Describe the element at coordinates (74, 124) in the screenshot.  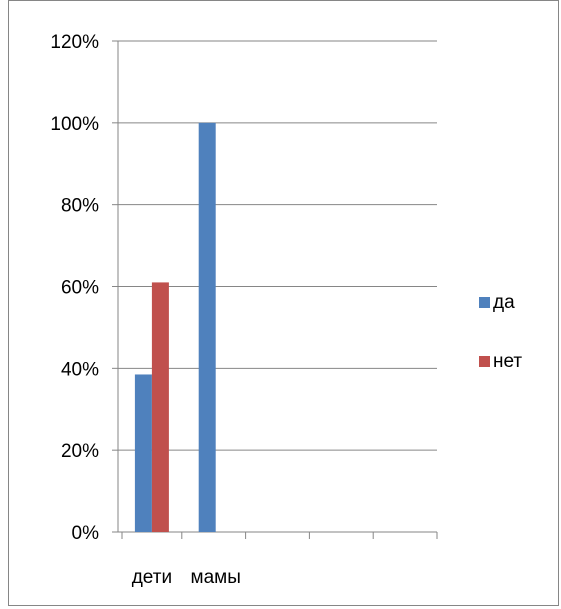
I see `y-tick-label: 100%` at that location.